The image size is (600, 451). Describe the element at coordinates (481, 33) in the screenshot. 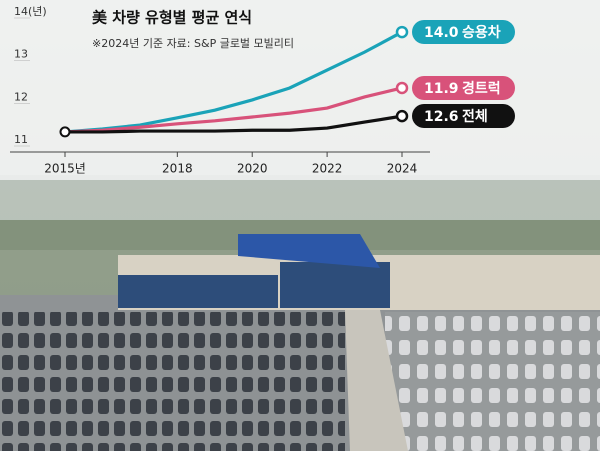

I see `legend-label: 승용차` at that location.